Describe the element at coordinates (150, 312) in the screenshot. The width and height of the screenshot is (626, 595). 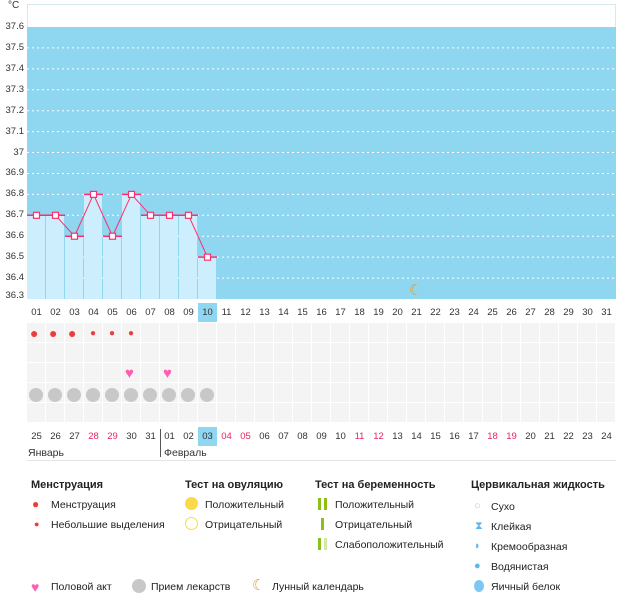
I see `cycle-day: 07` at that location.